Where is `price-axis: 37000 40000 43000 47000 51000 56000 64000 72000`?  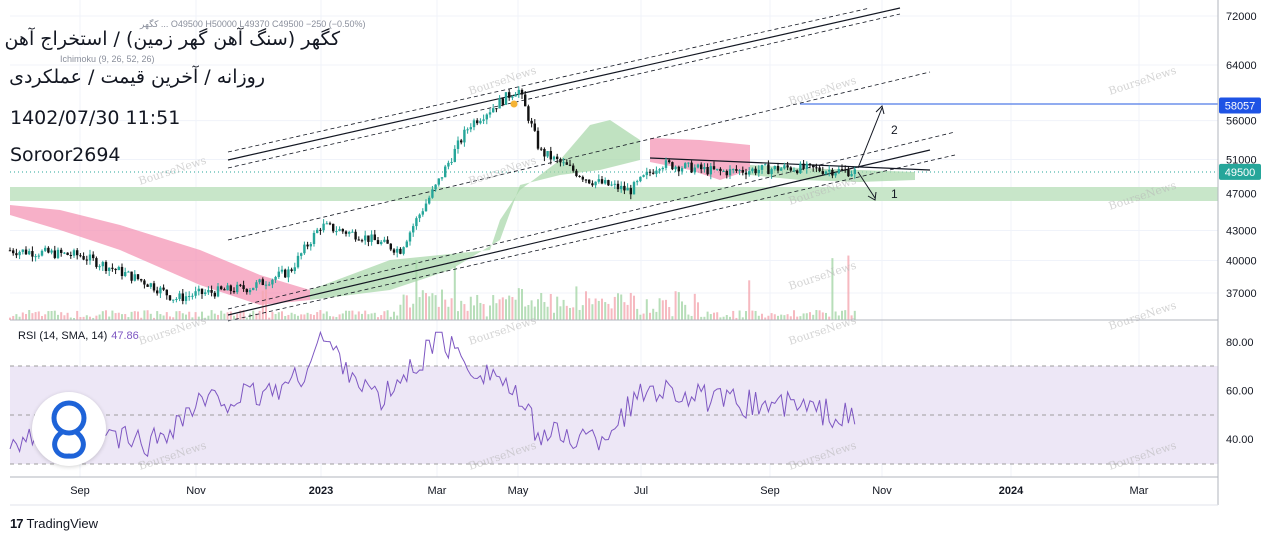
price-axis: 37000 40000 43000 47000 51000 56000 64000 72000 is located at coordinates (1241, 155).